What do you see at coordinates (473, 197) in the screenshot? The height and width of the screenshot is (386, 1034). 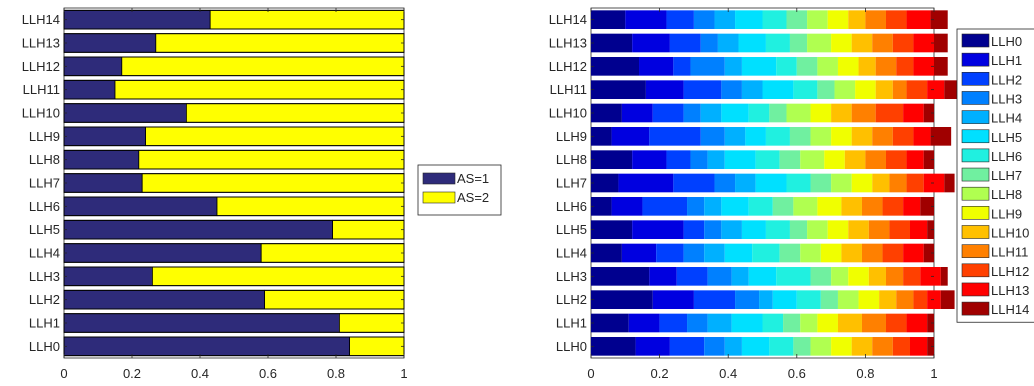 I see `legend-label: AS=2` at bounding box center [473, 197].